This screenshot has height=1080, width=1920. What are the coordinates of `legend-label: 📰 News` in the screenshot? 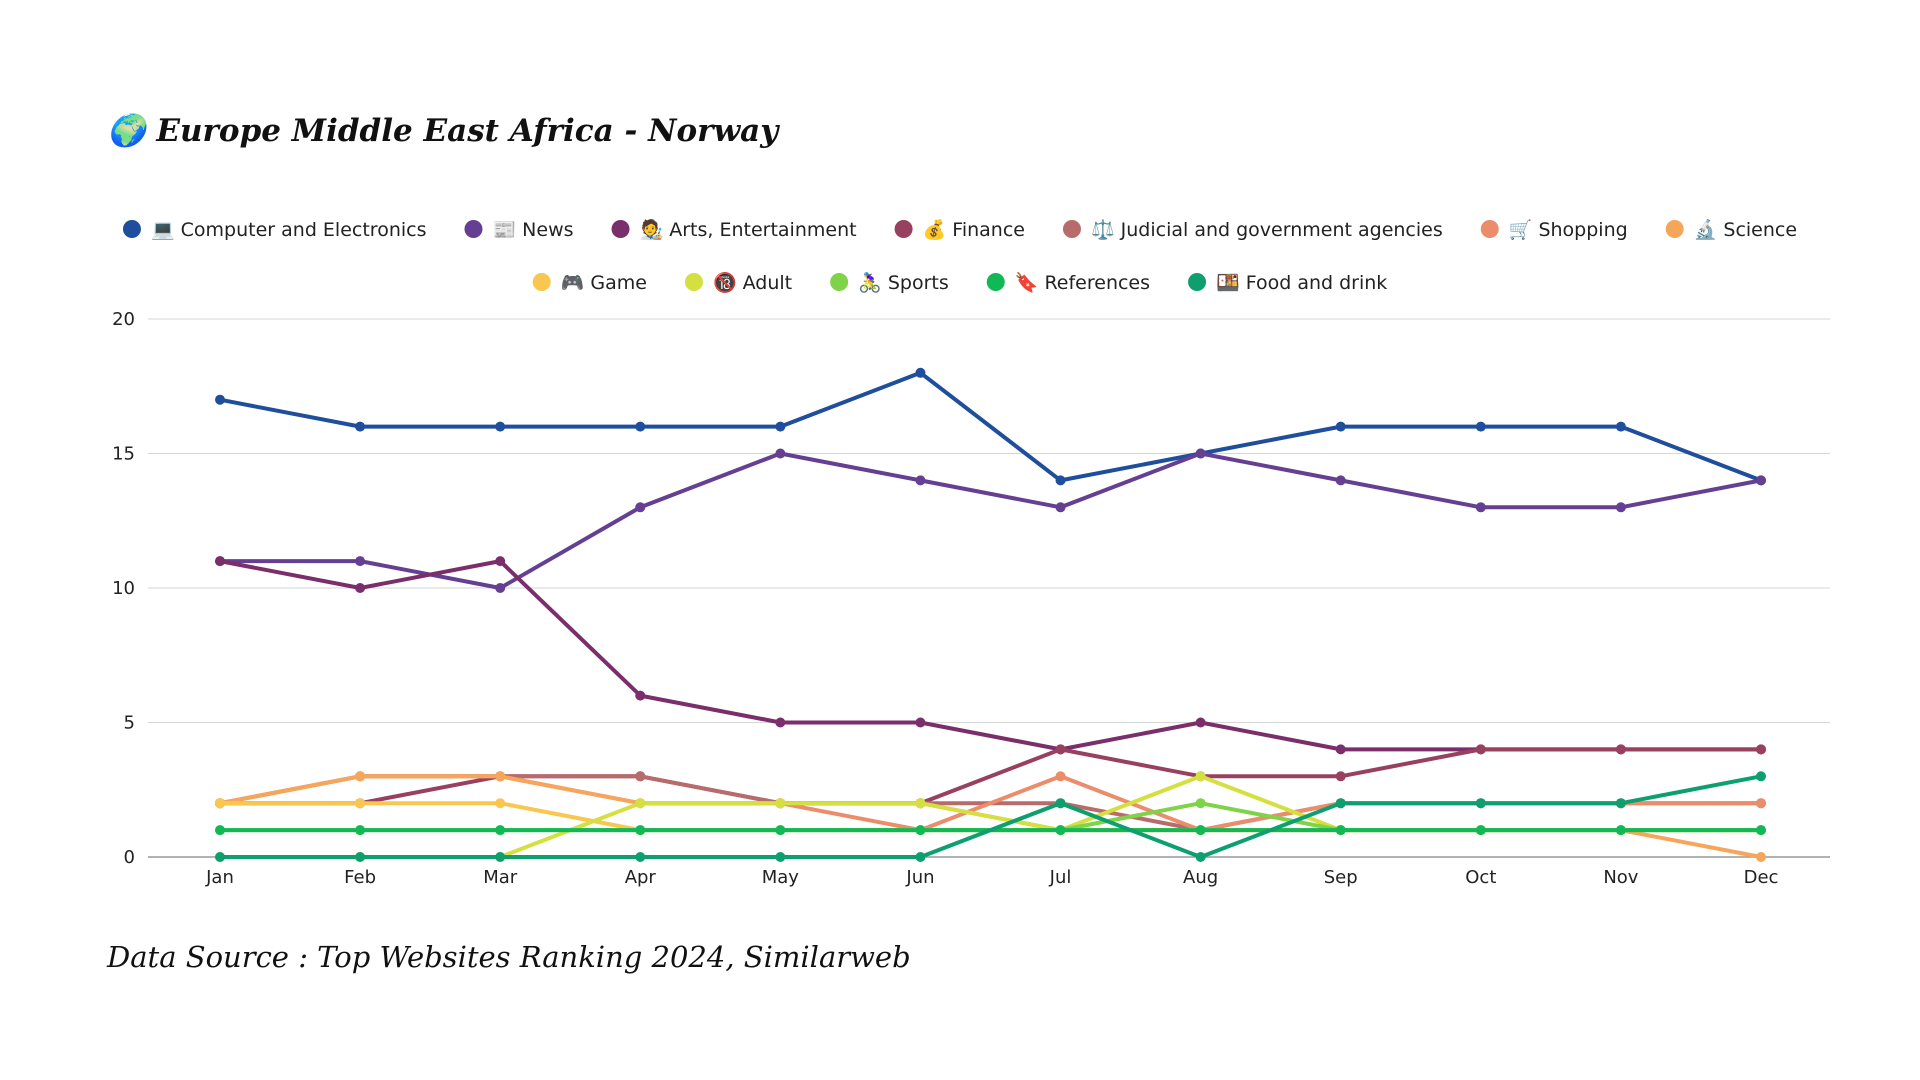 It's located at (532, 230).